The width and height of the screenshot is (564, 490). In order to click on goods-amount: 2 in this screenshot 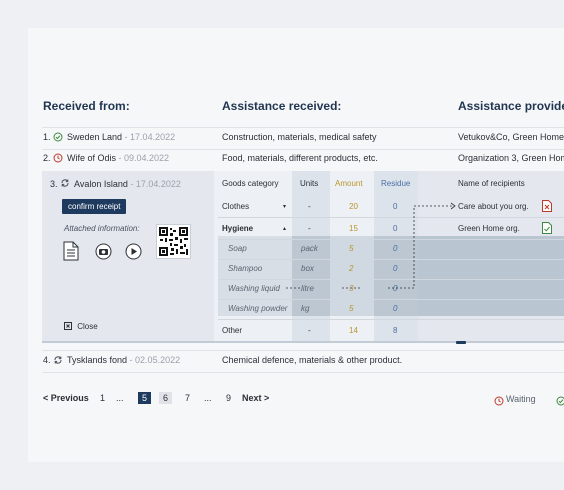, I will do `click(351, 268)`.